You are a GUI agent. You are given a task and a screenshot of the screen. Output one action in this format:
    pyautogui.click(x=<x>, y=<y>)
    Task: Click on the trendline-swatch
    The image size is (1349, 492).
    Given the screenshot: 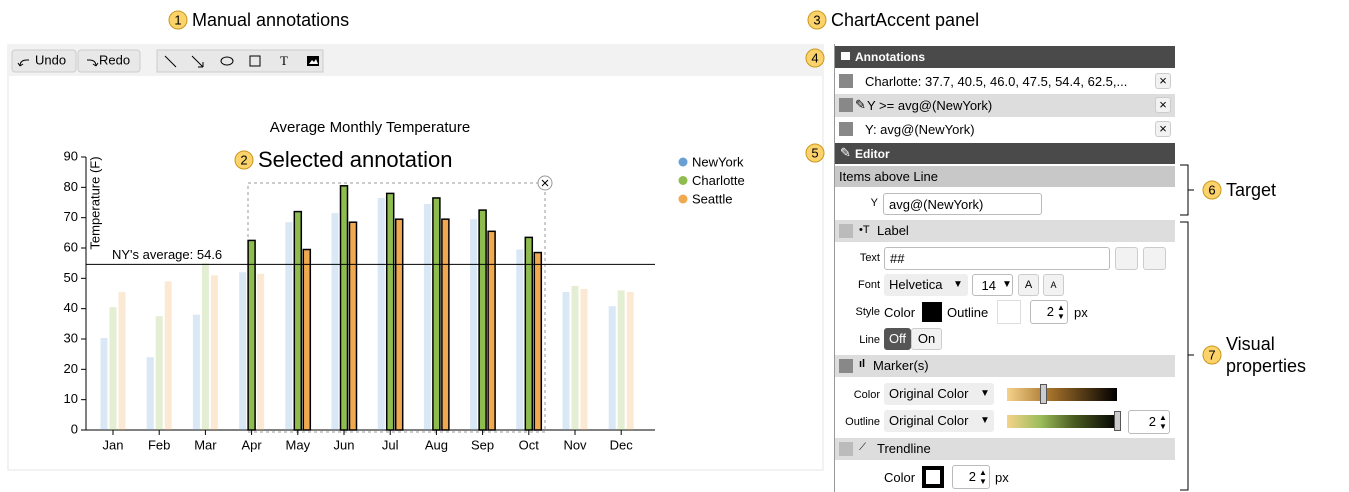 What is the action you would take?
    pyautogui.click(x=933, y=477)
    